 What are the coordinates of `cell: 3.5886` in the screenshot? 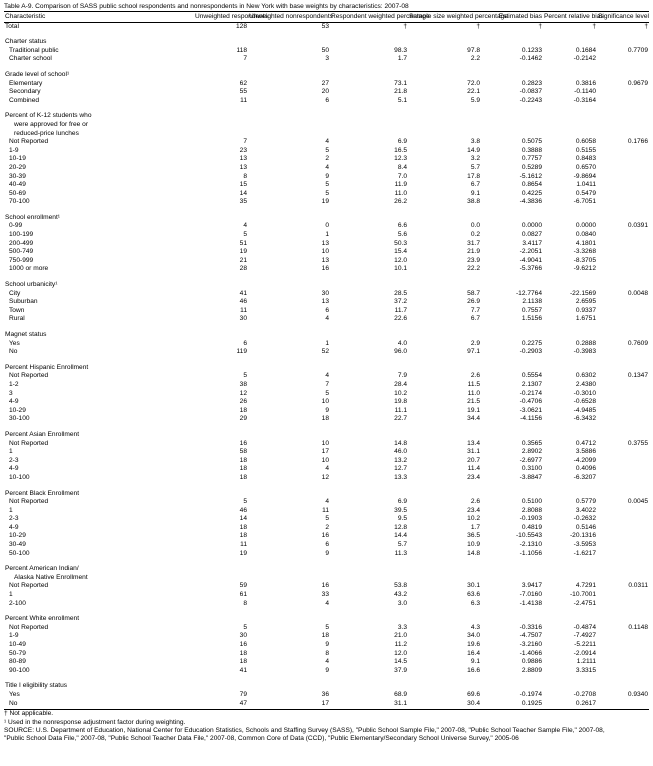 It's located at (585, 452).